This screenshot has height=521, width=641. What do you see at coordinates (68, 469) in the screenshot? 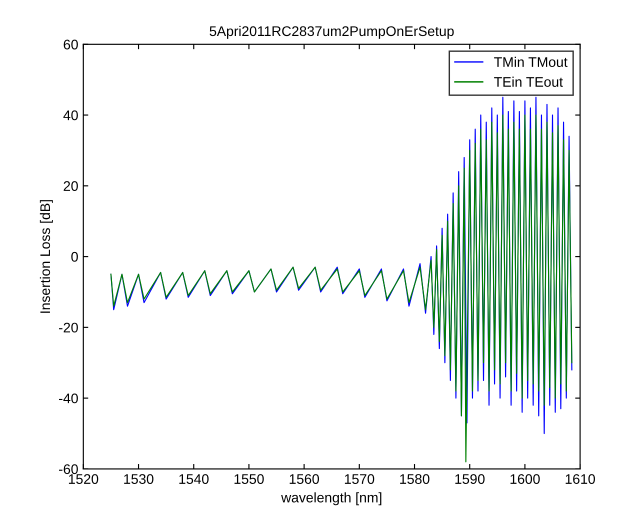
I see `y-tick-label: -60` at bounding box center [68, 469].